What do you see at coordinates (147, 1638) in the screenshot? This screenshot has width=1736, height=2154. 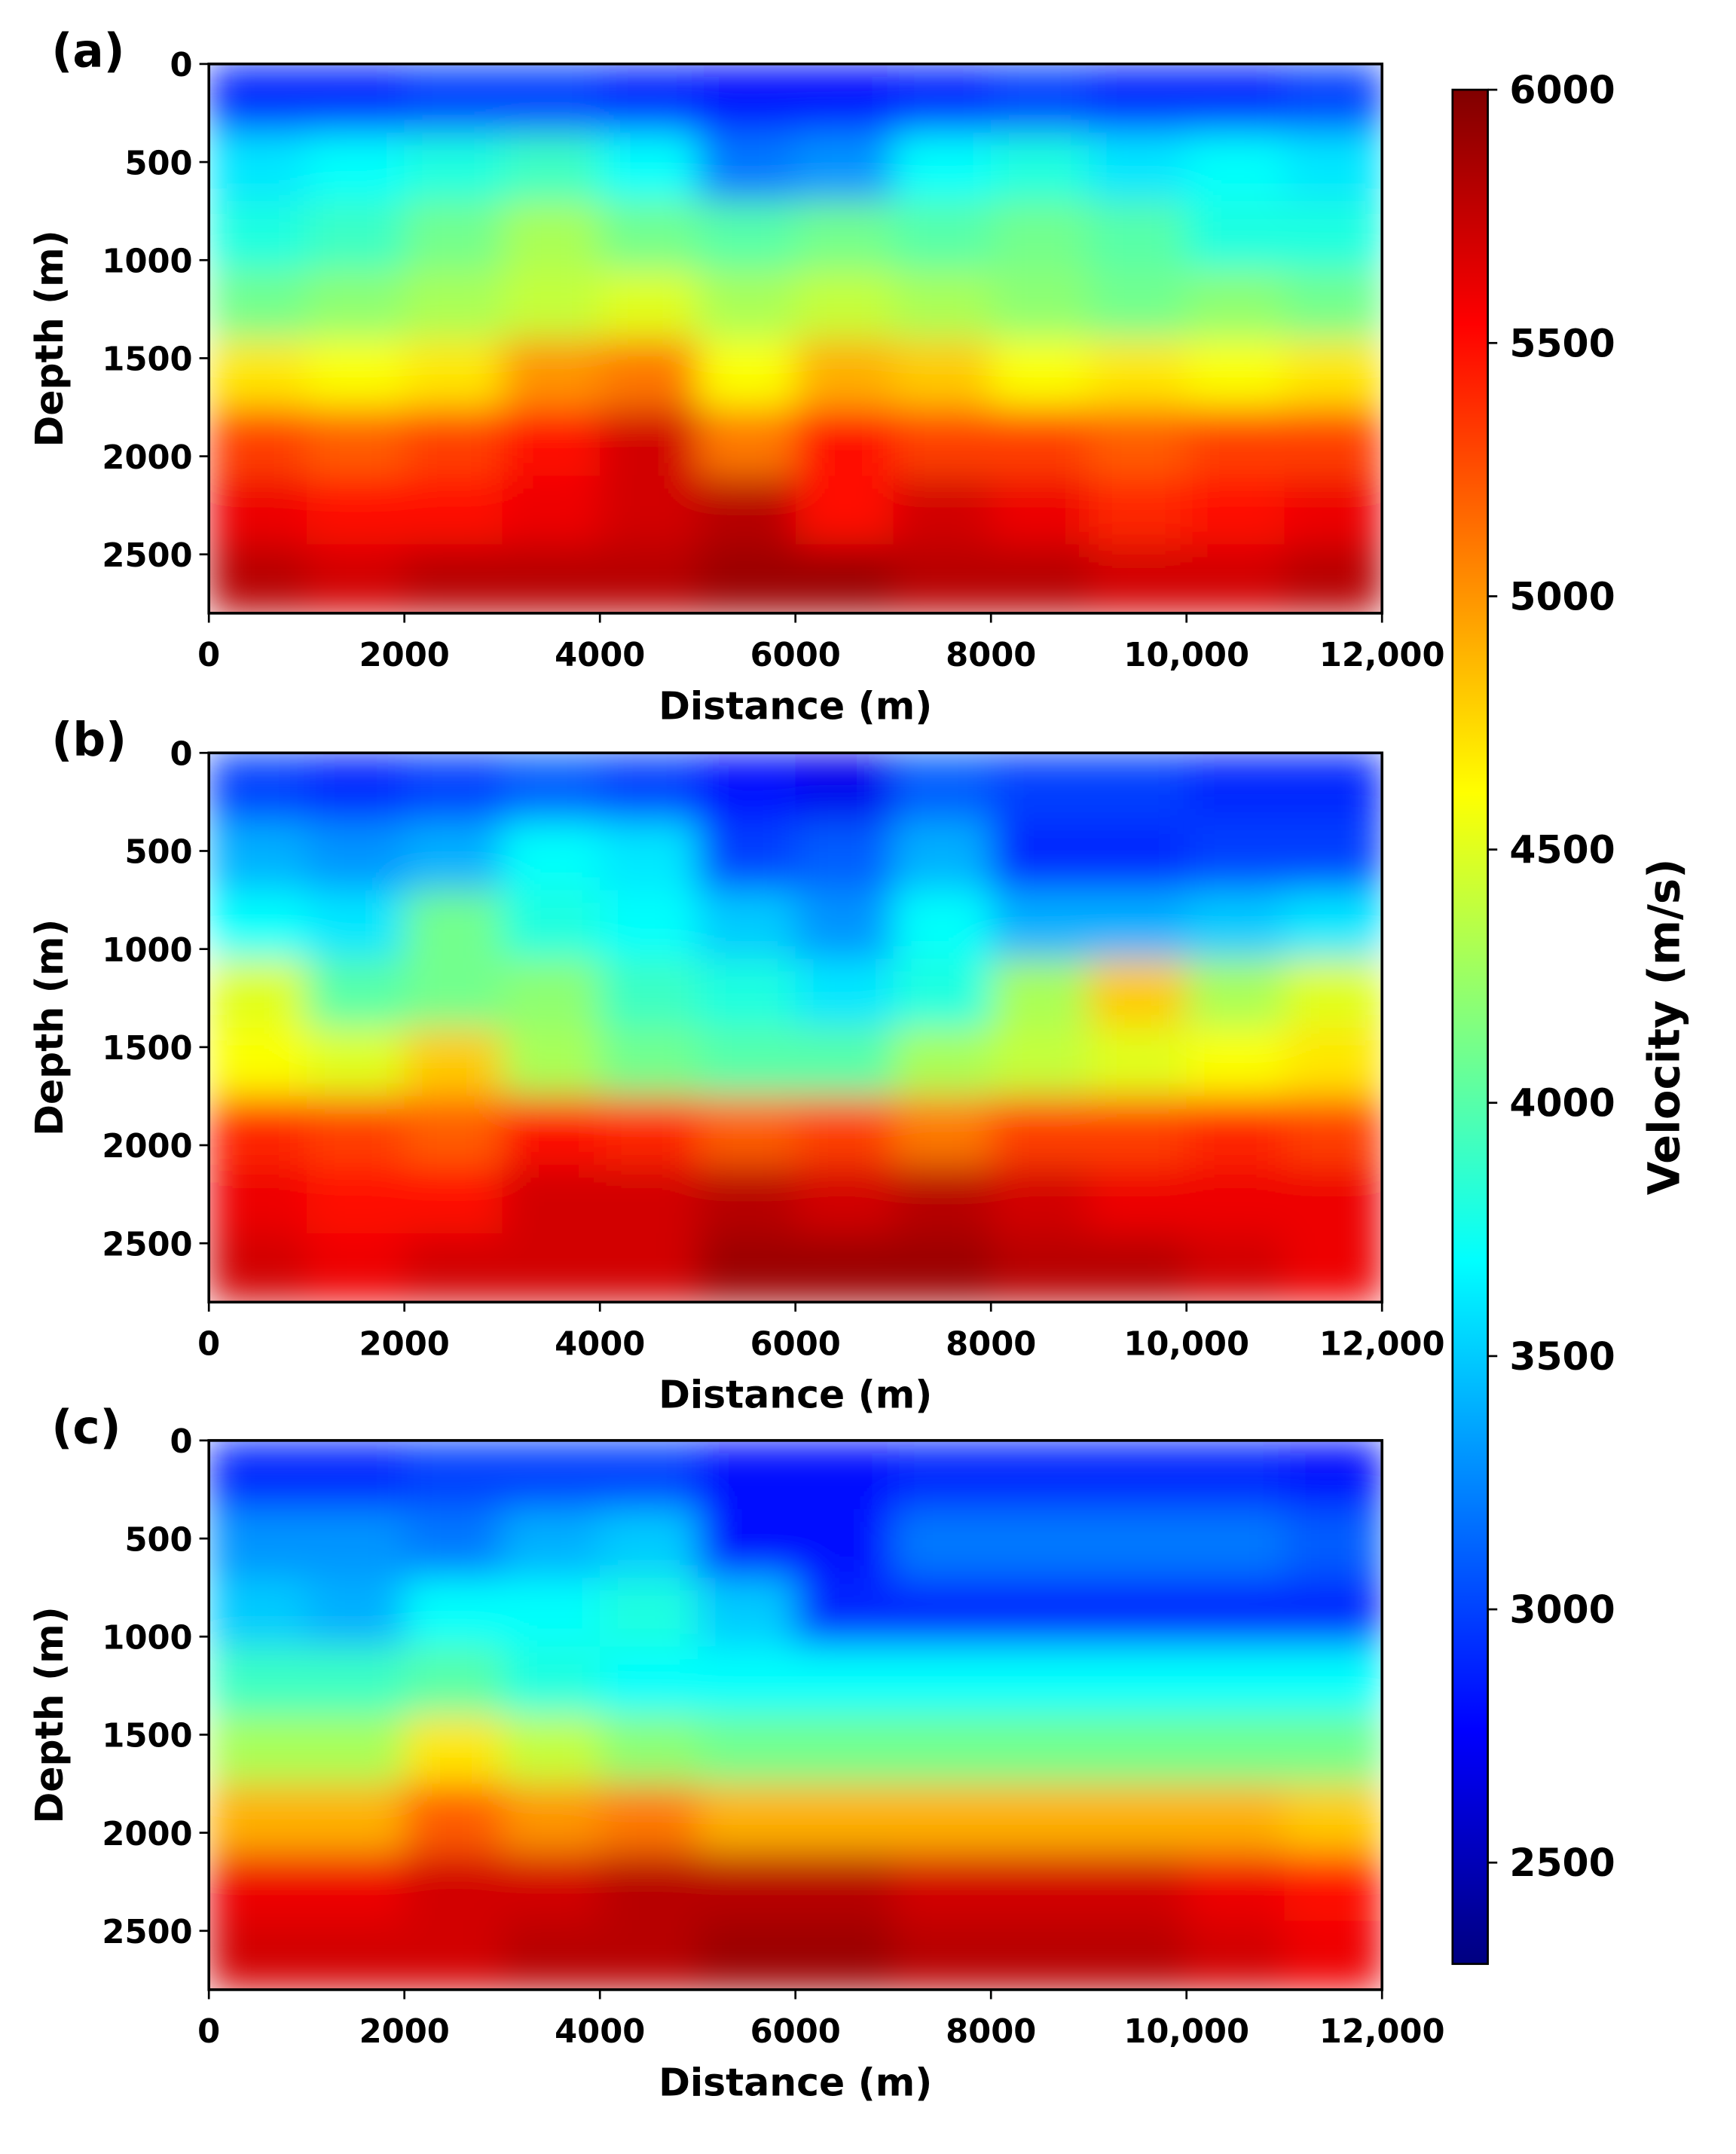 I see `y-tick-label: 1000` at bounding box center [147, 1638].